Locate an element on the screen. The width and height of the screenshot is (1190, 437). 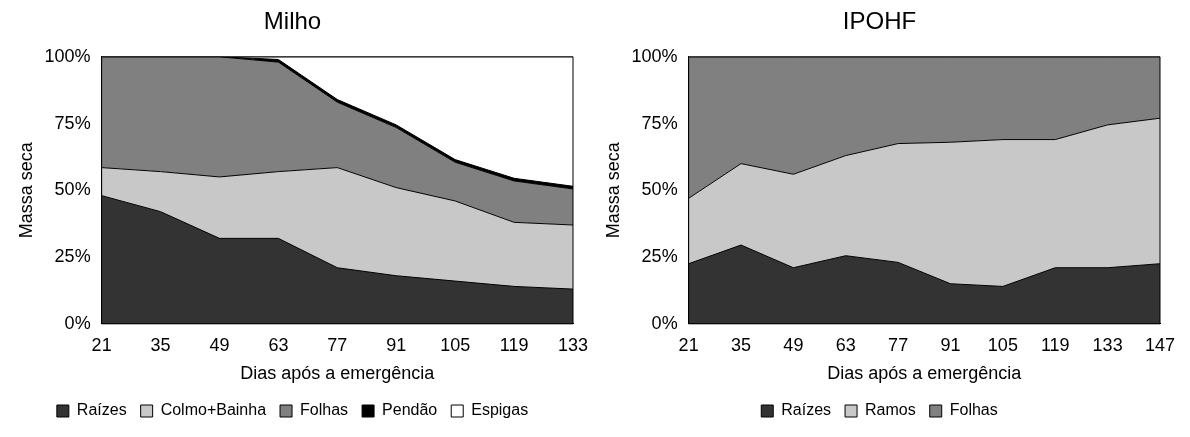
legend-label: Ramos is located at coordinates (890, 410).